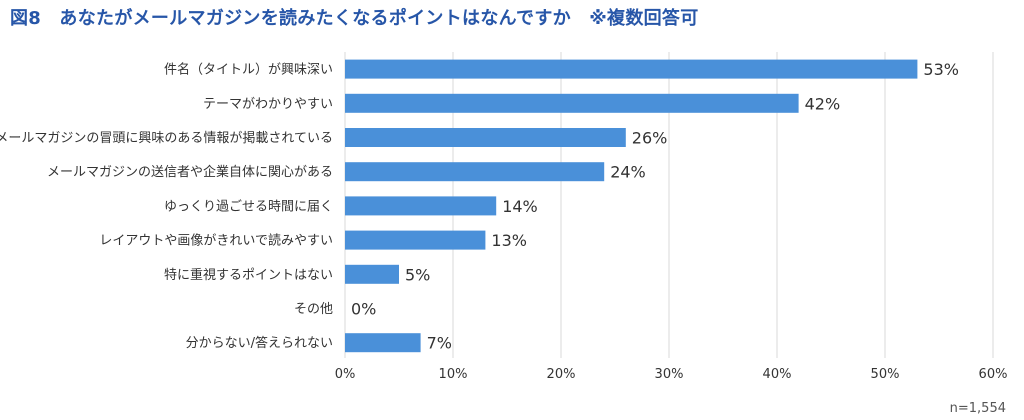 The width and height of the screenshot is (1024, 420). What do you see at coordinates (363, 309) in the screenshot?
I see `value-label: 0%` at bounding box center [363, 309].